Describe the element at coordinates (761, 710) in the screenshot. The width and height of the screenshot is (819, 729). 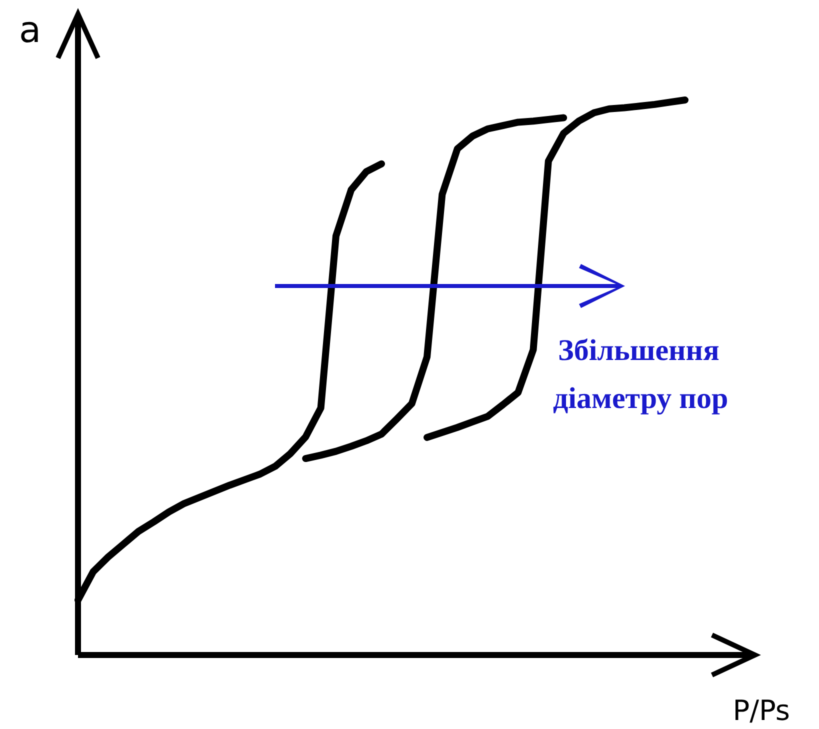
I see `x-axis-title: P/Ps` at that location.